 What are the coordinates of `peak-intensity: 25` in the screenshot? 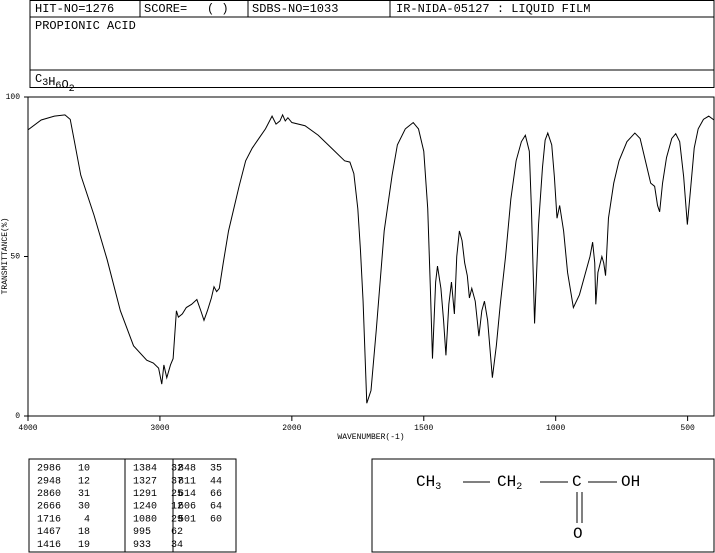 It's located at (177, 494).